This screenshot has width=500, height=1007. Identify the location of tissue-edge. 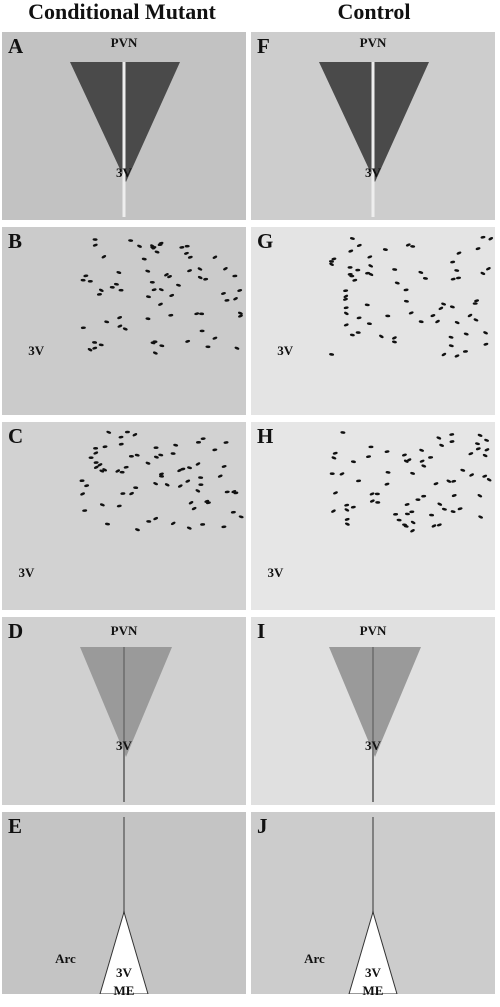
(124, 997).